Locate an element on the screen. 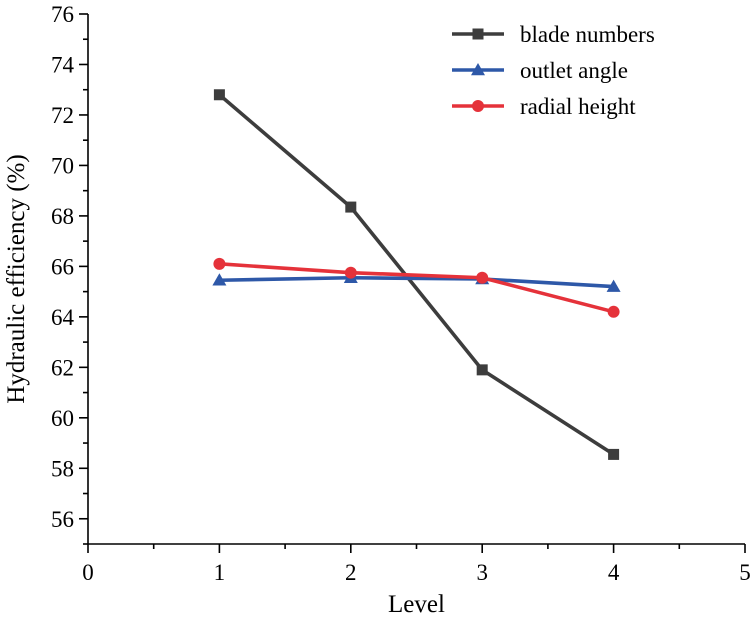 This screenshot has height=618, width=755. y-tick-label: 64 is located at coordinates (63, 317).